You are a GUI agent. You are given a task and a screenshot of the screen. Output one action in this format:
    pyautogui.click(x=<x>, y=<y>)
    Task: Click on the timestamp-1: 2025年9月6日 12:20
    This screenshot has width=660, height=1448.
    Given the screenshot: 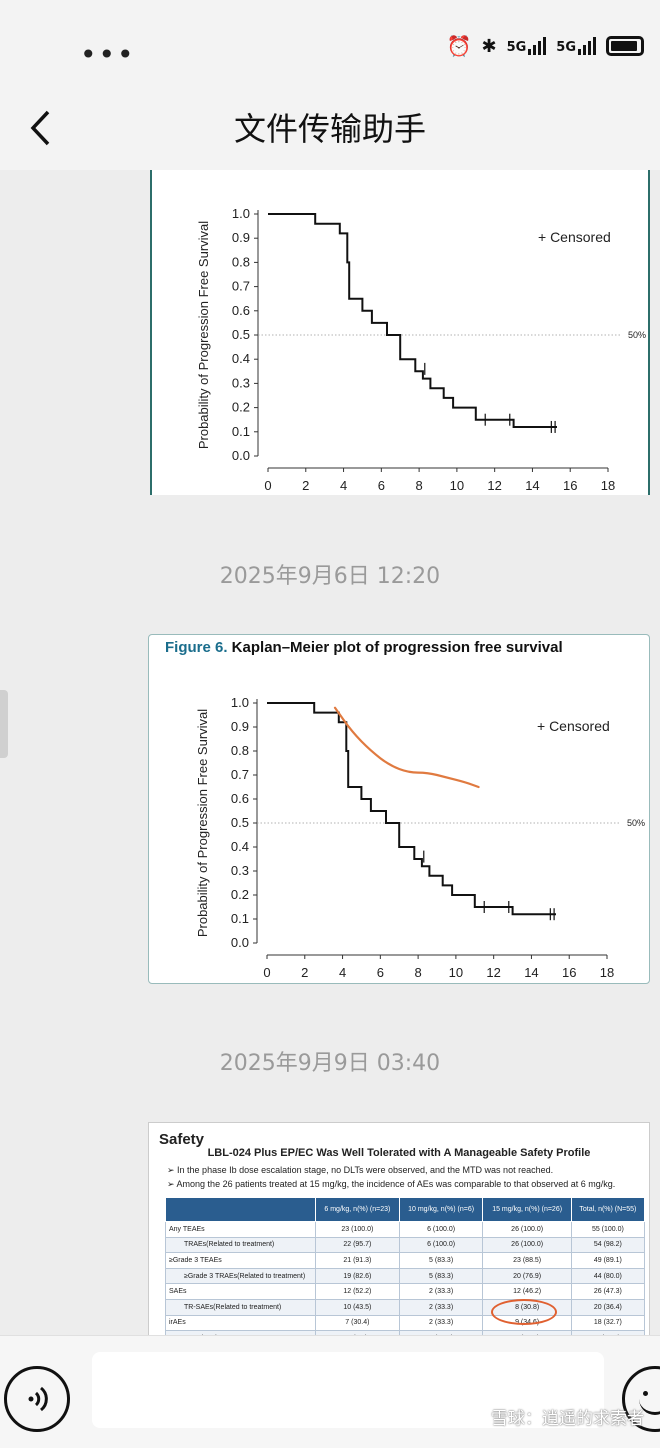 What is the action you would take?
    pyautogui.click(x=330, y=576)
    